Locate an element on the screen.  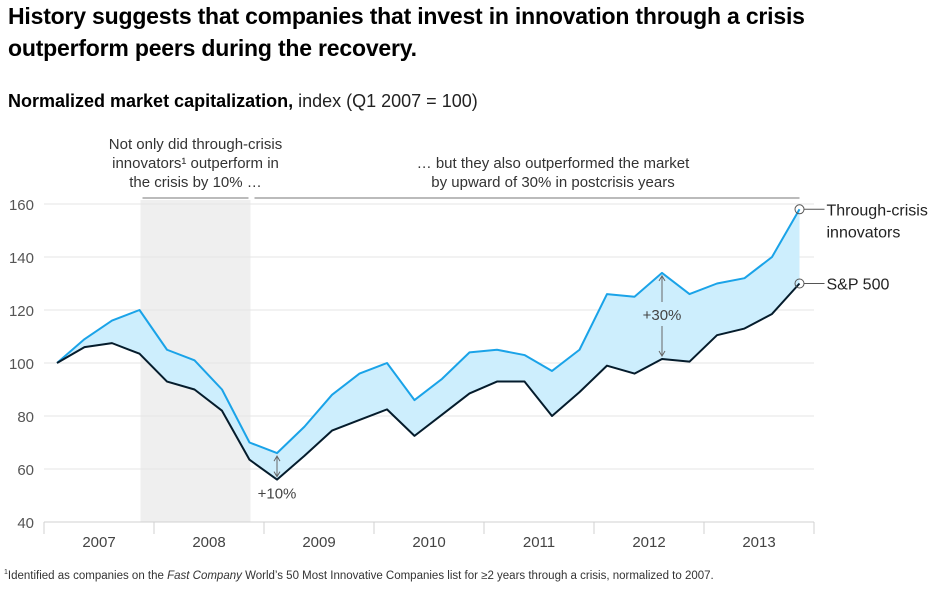
x-tick-label: 2009 is located at coordinates (318, 542).